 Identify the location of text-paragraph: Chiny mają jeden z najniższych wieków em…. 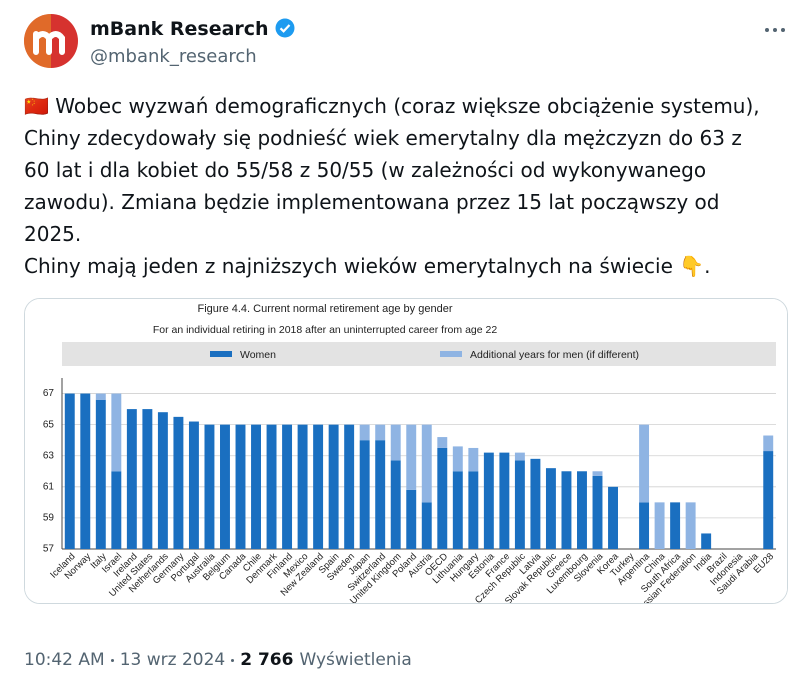
(367, 266).